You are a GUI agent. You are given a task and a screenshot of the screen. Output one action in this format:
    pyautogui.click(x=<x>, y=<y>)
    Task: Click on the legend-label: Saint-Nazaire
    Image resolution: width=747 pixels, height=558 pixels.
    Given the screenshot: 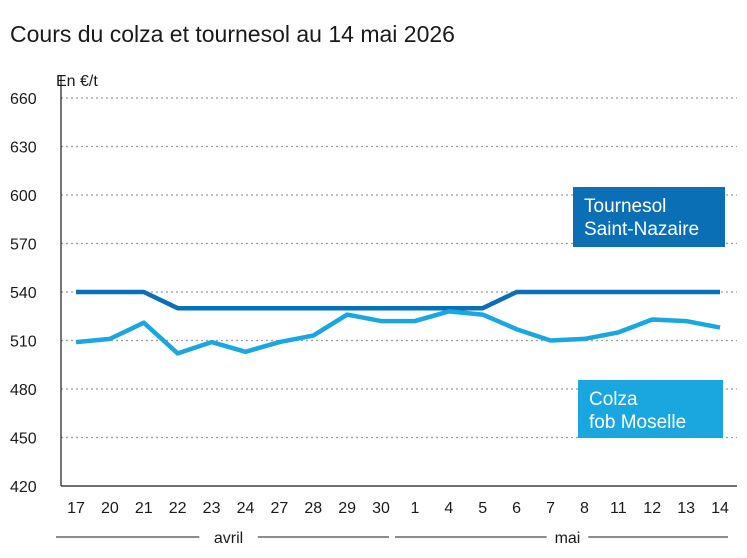 What is the action you would take?
    pyautogui.click(x=641, y=229)
    